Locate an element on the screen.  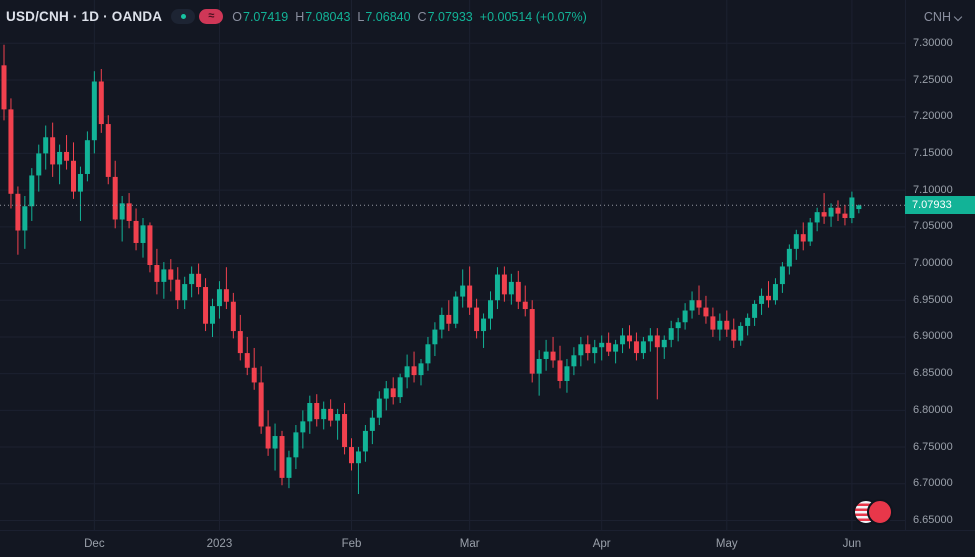
high-pair: H 7.08043 is located at coordinates (322, 17).